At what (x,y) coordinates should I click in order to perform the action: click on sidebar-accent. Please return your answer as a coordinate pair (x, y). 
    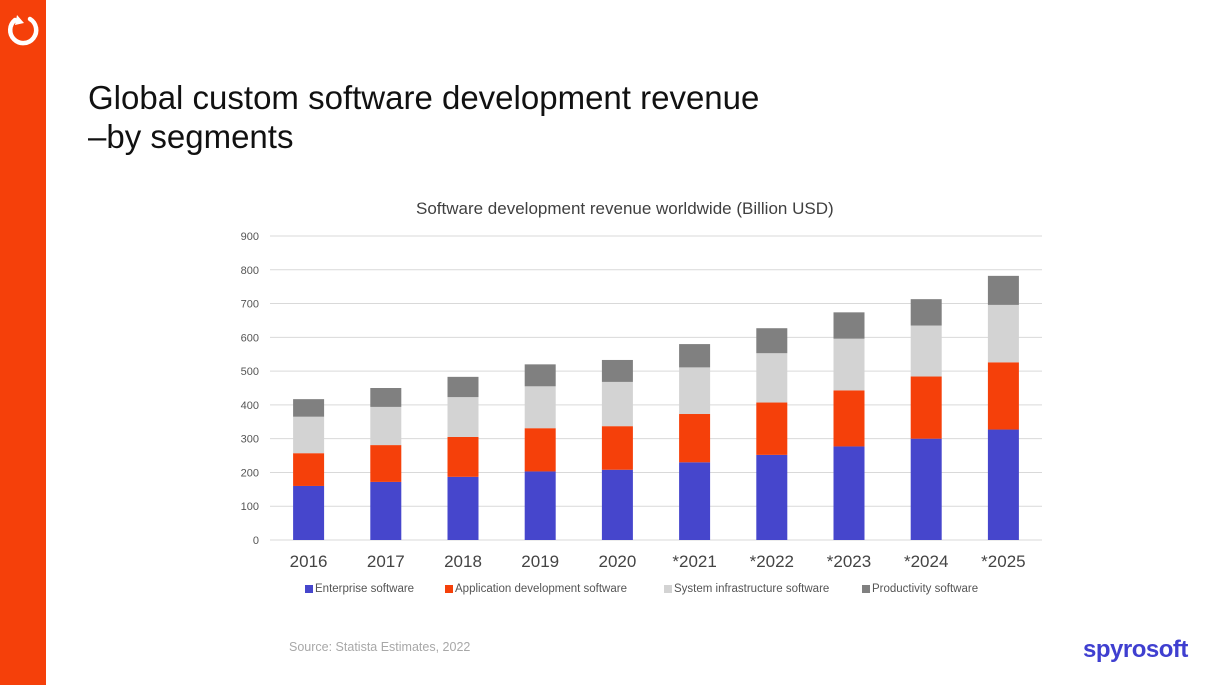
    Looking at the image, I should click on (23, 342).